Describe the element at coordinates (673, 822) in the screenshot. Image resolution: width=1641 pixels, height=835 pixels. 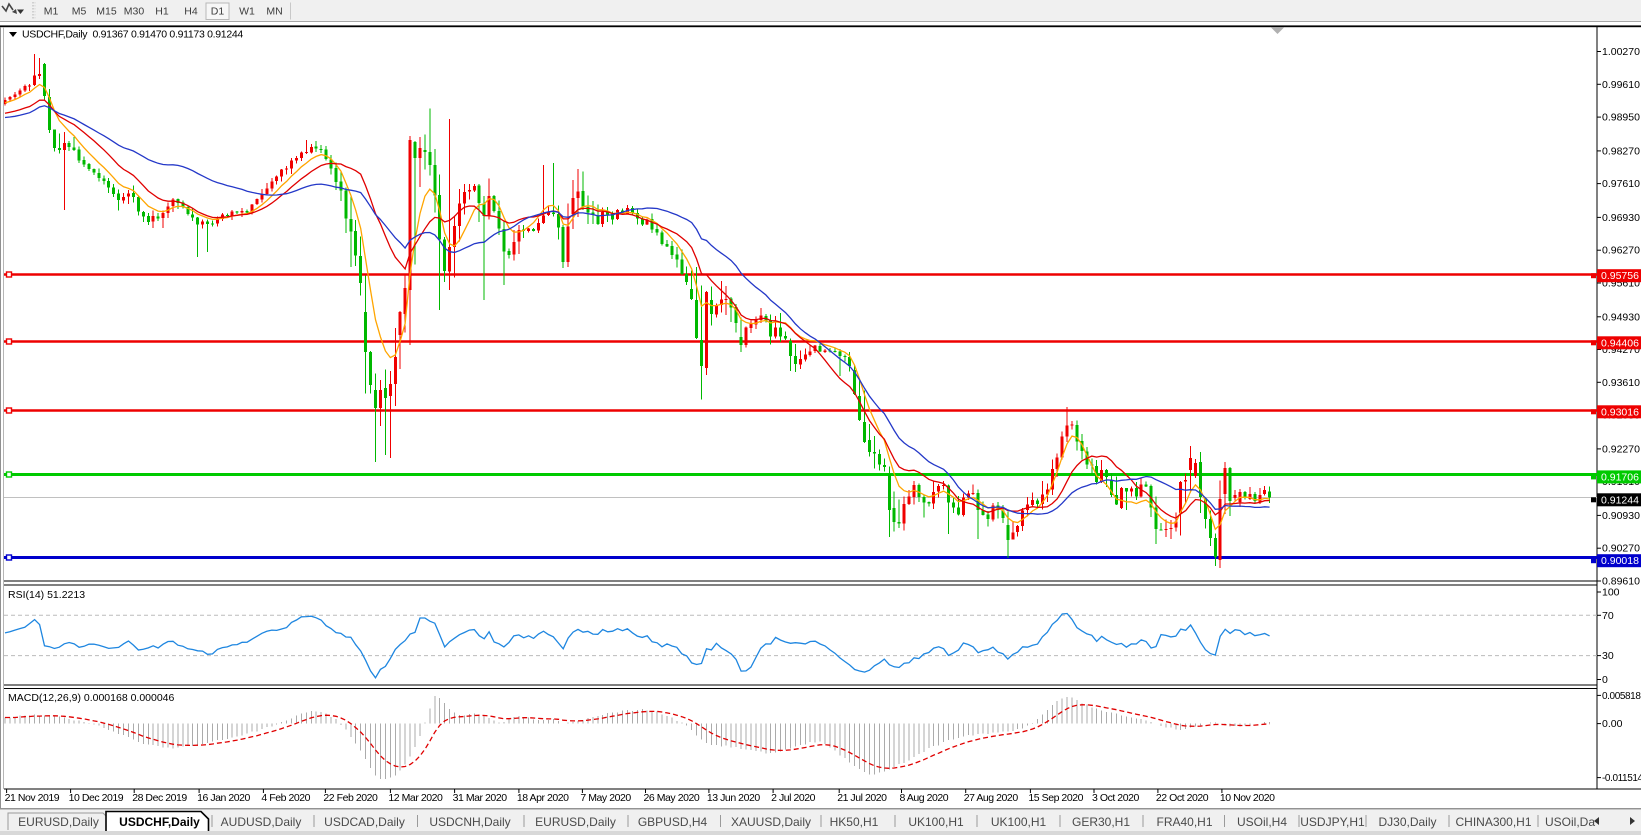
I see `svg-text: GBPUSD,H4` at that location.